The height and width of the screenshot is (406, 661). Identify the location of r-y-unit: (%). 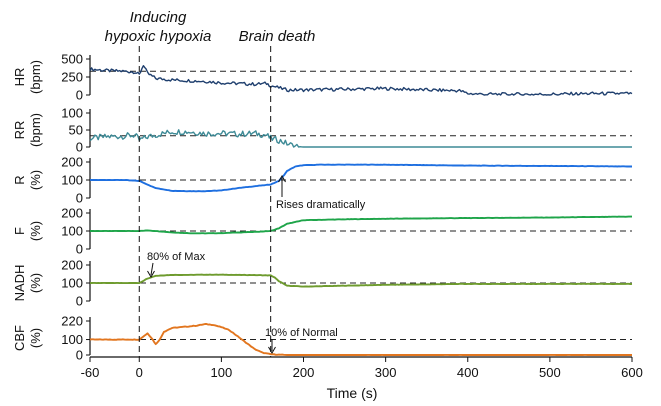
(35, 180).